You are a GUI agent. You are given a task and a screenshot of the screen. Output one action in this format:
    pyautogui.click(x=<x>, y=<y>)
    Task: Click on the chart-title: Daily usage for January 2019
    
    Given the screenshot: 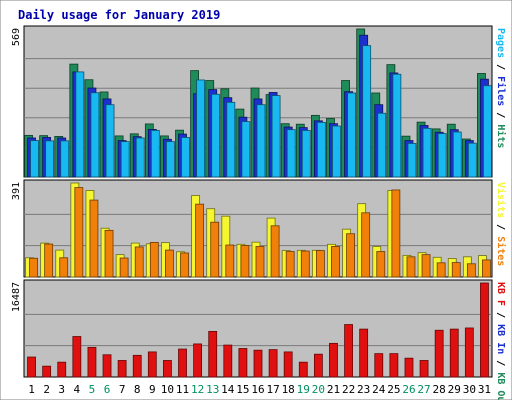 What is the action you would take?
    pyautogui.click(x=119, y=15)
    